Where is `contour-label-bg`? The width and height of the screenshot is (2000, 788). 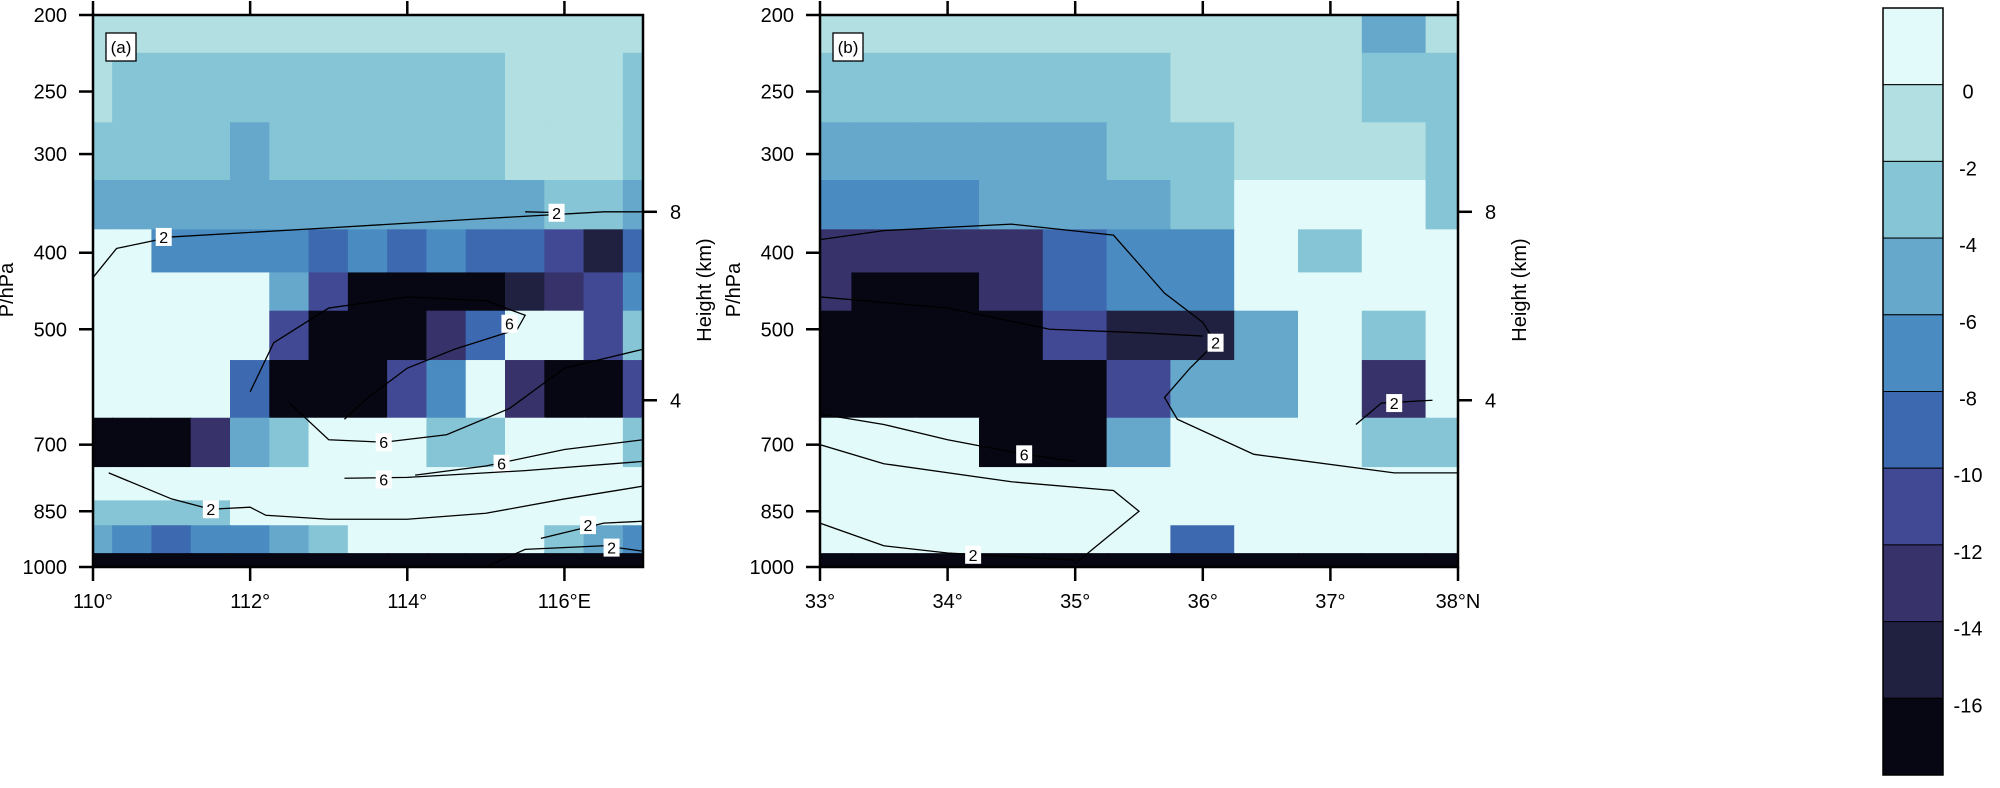
contour-label-bg is located at coordinates (588, 525).